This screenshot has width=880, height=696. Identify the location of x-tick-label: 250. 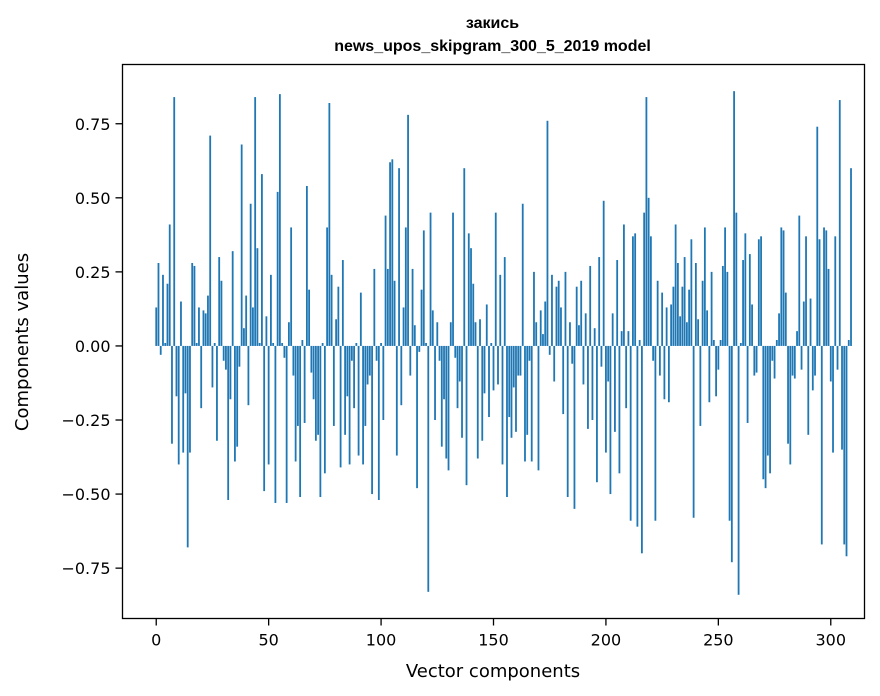
(718, 640).